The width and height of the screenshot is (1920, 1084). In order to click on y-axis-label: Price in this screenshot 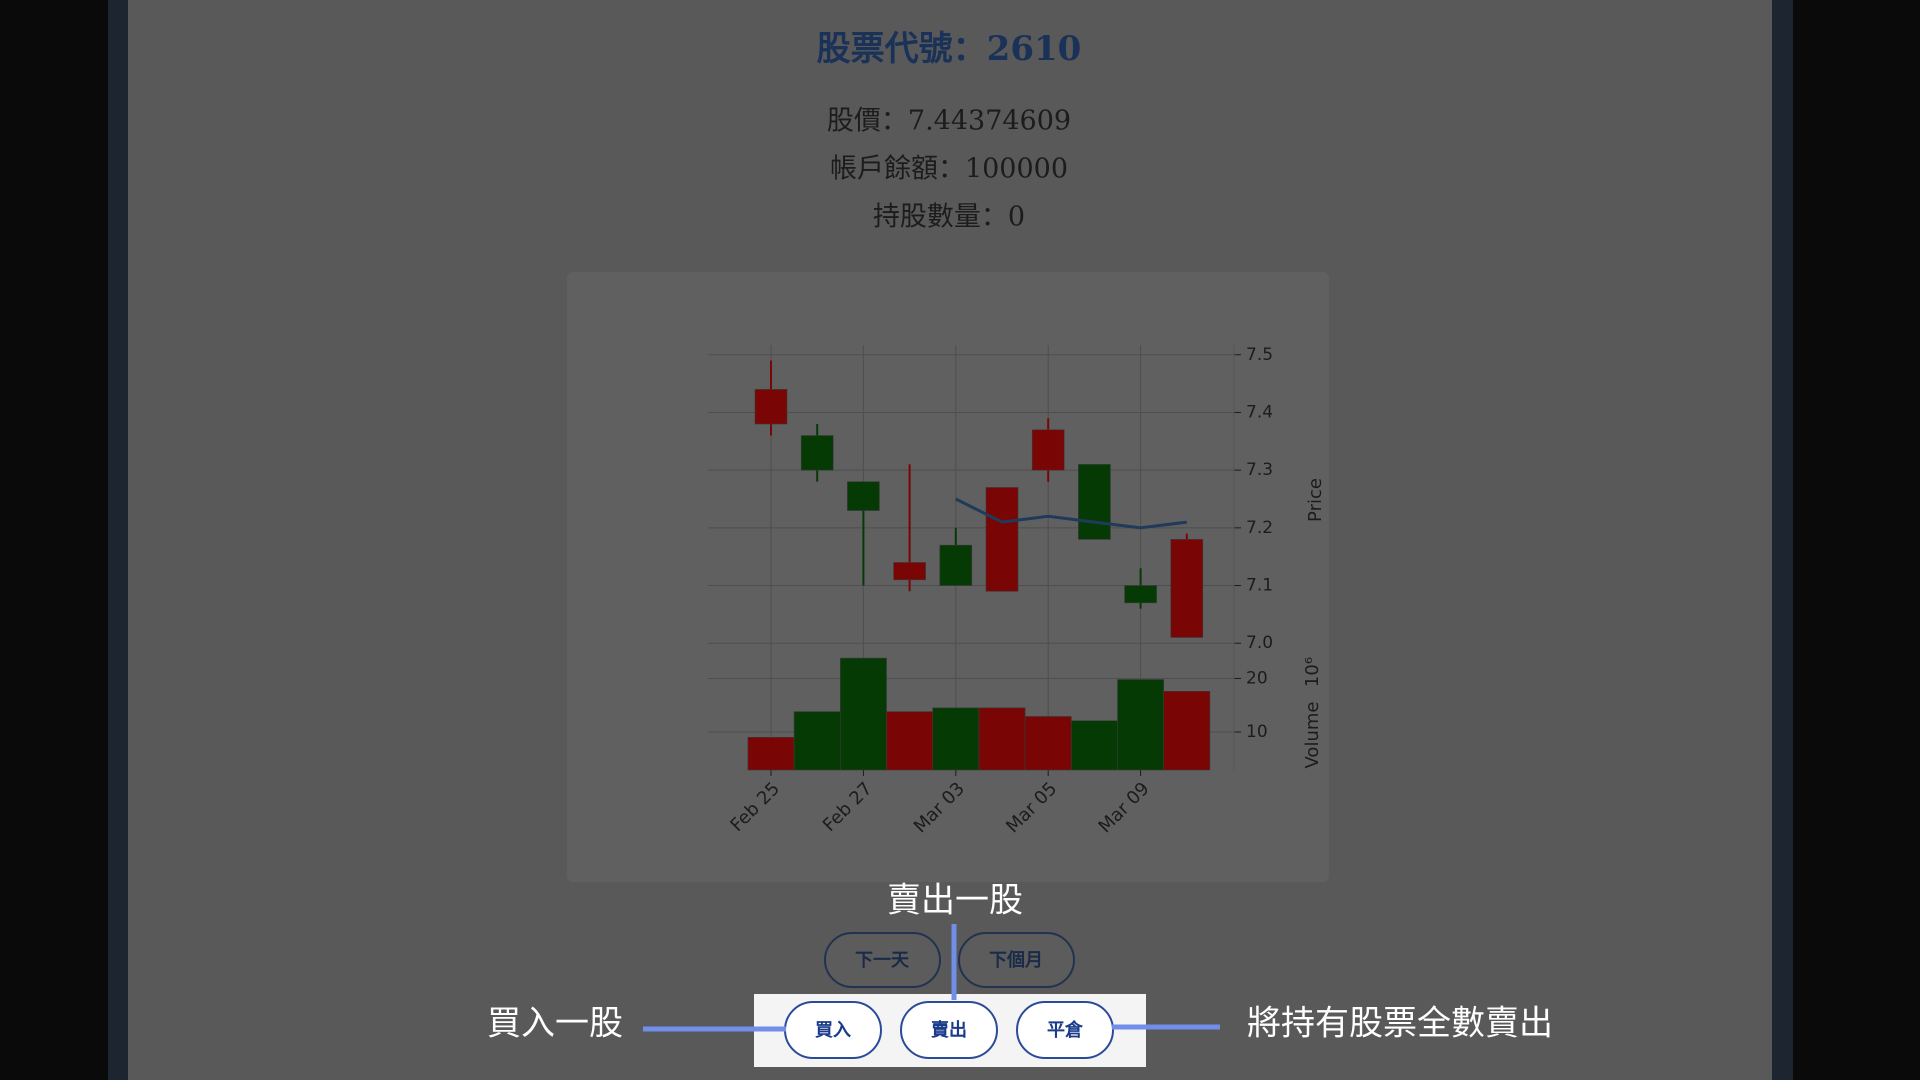, I will do `click(1315, 500)`.